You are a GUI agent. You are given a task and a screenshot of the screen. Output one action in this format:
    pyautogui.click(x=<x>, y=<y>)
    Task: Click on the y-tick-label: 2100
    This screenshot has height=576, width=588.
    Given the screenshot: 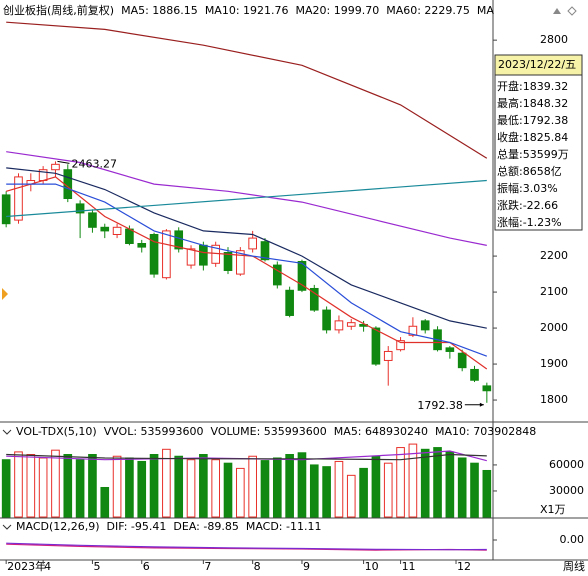 What is the action you would take?
    pyautogui.click(x=554, y=291)
    